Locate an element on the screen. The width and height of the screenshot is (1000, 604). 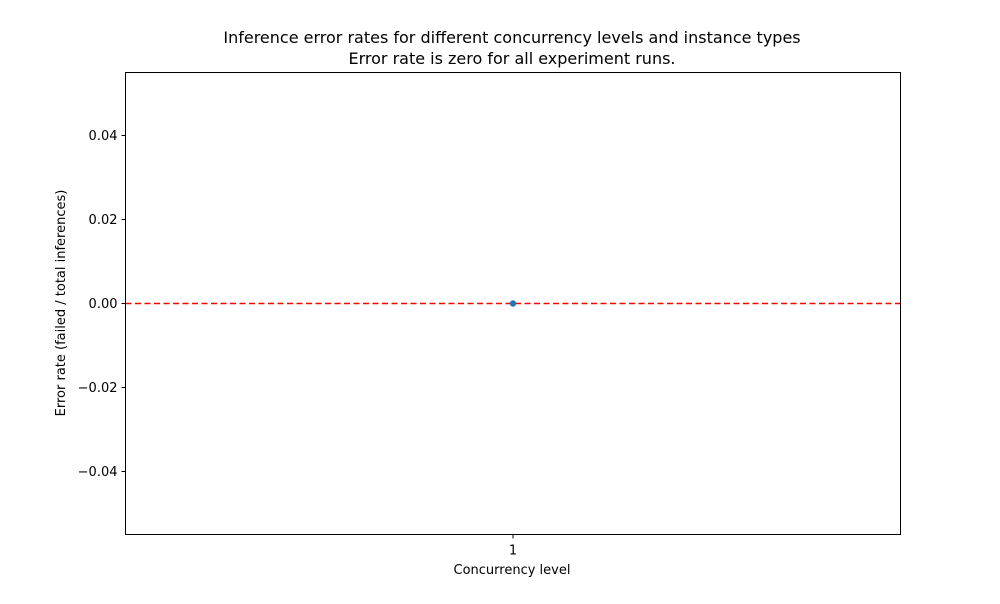
x-axis: 1 is located at coordinates (513, 546).